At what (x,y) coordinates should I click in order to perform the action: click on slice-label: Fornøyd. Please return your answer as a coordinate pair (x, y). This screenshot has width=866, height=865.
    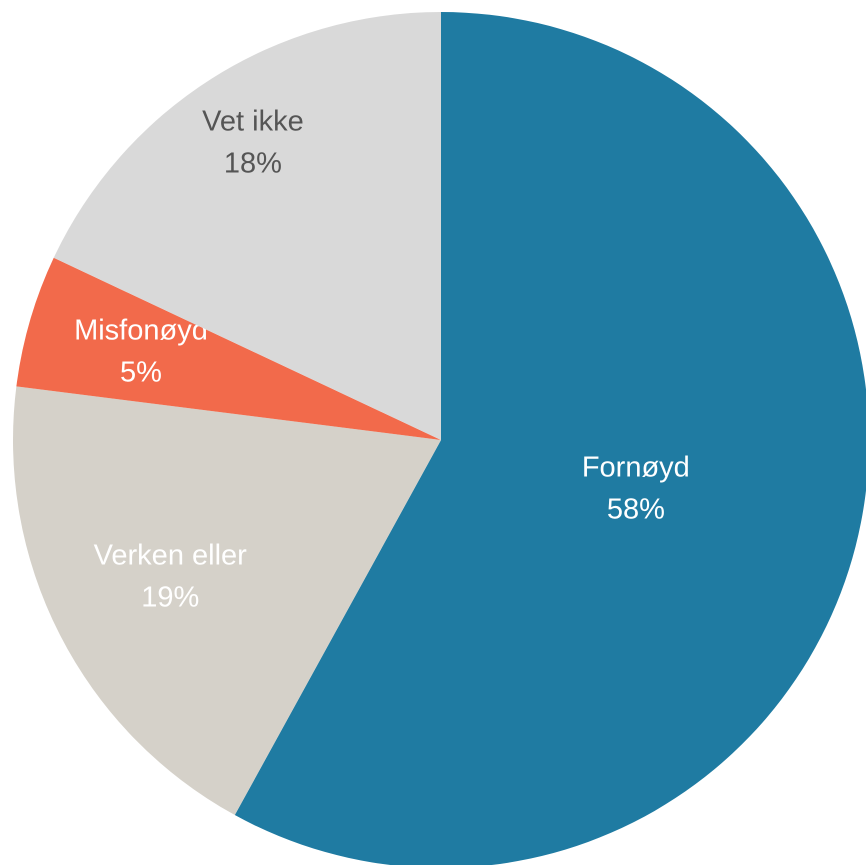
    Looking at the image, I should click on (636, 468).